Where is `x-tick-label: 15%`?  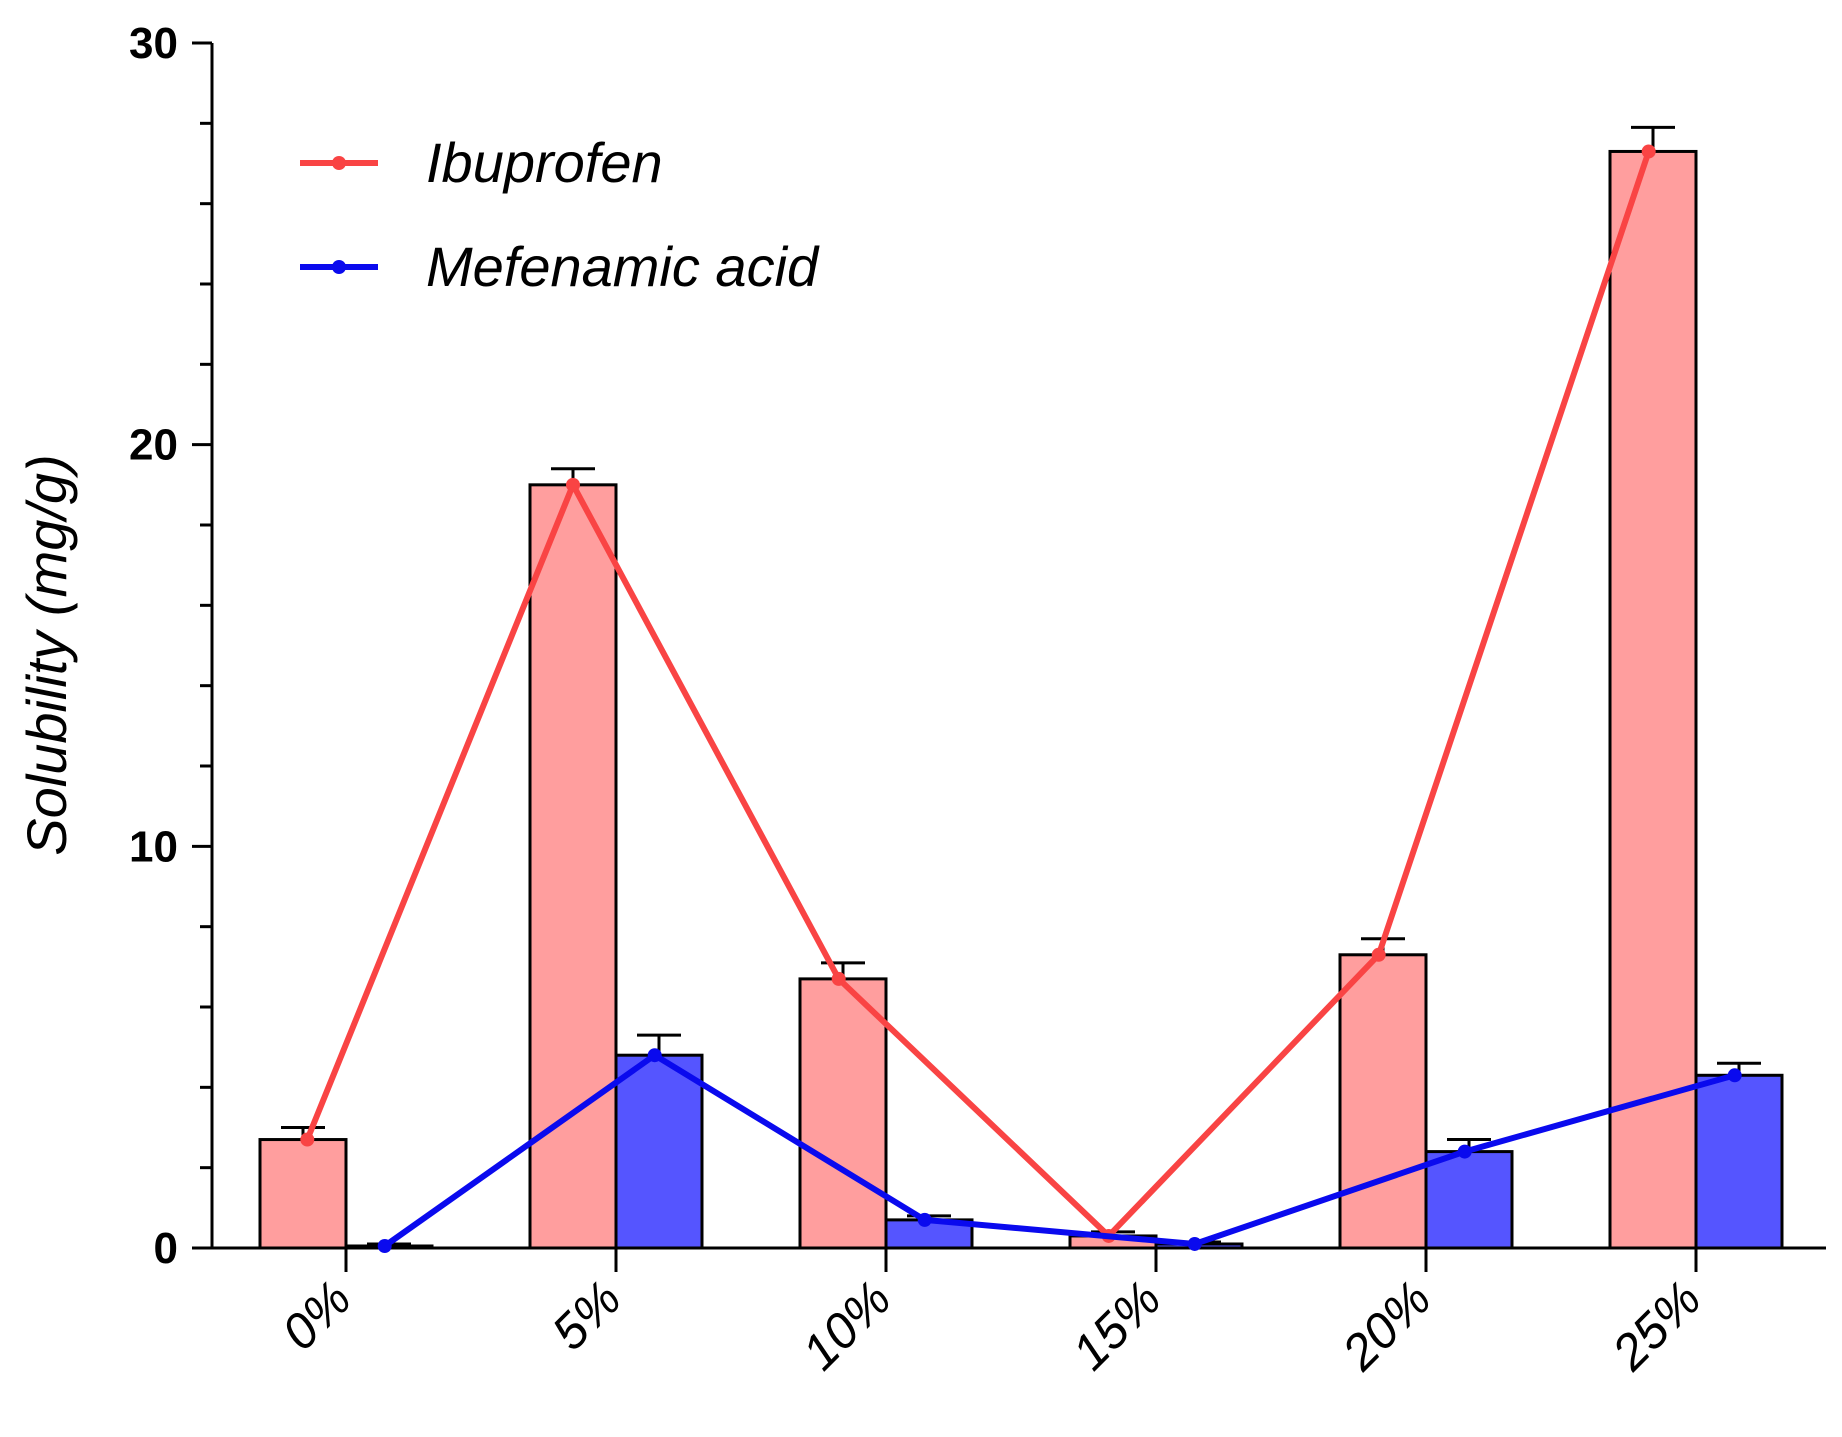
x-tick-label: 15% is located at coordinates (1116, 1325).